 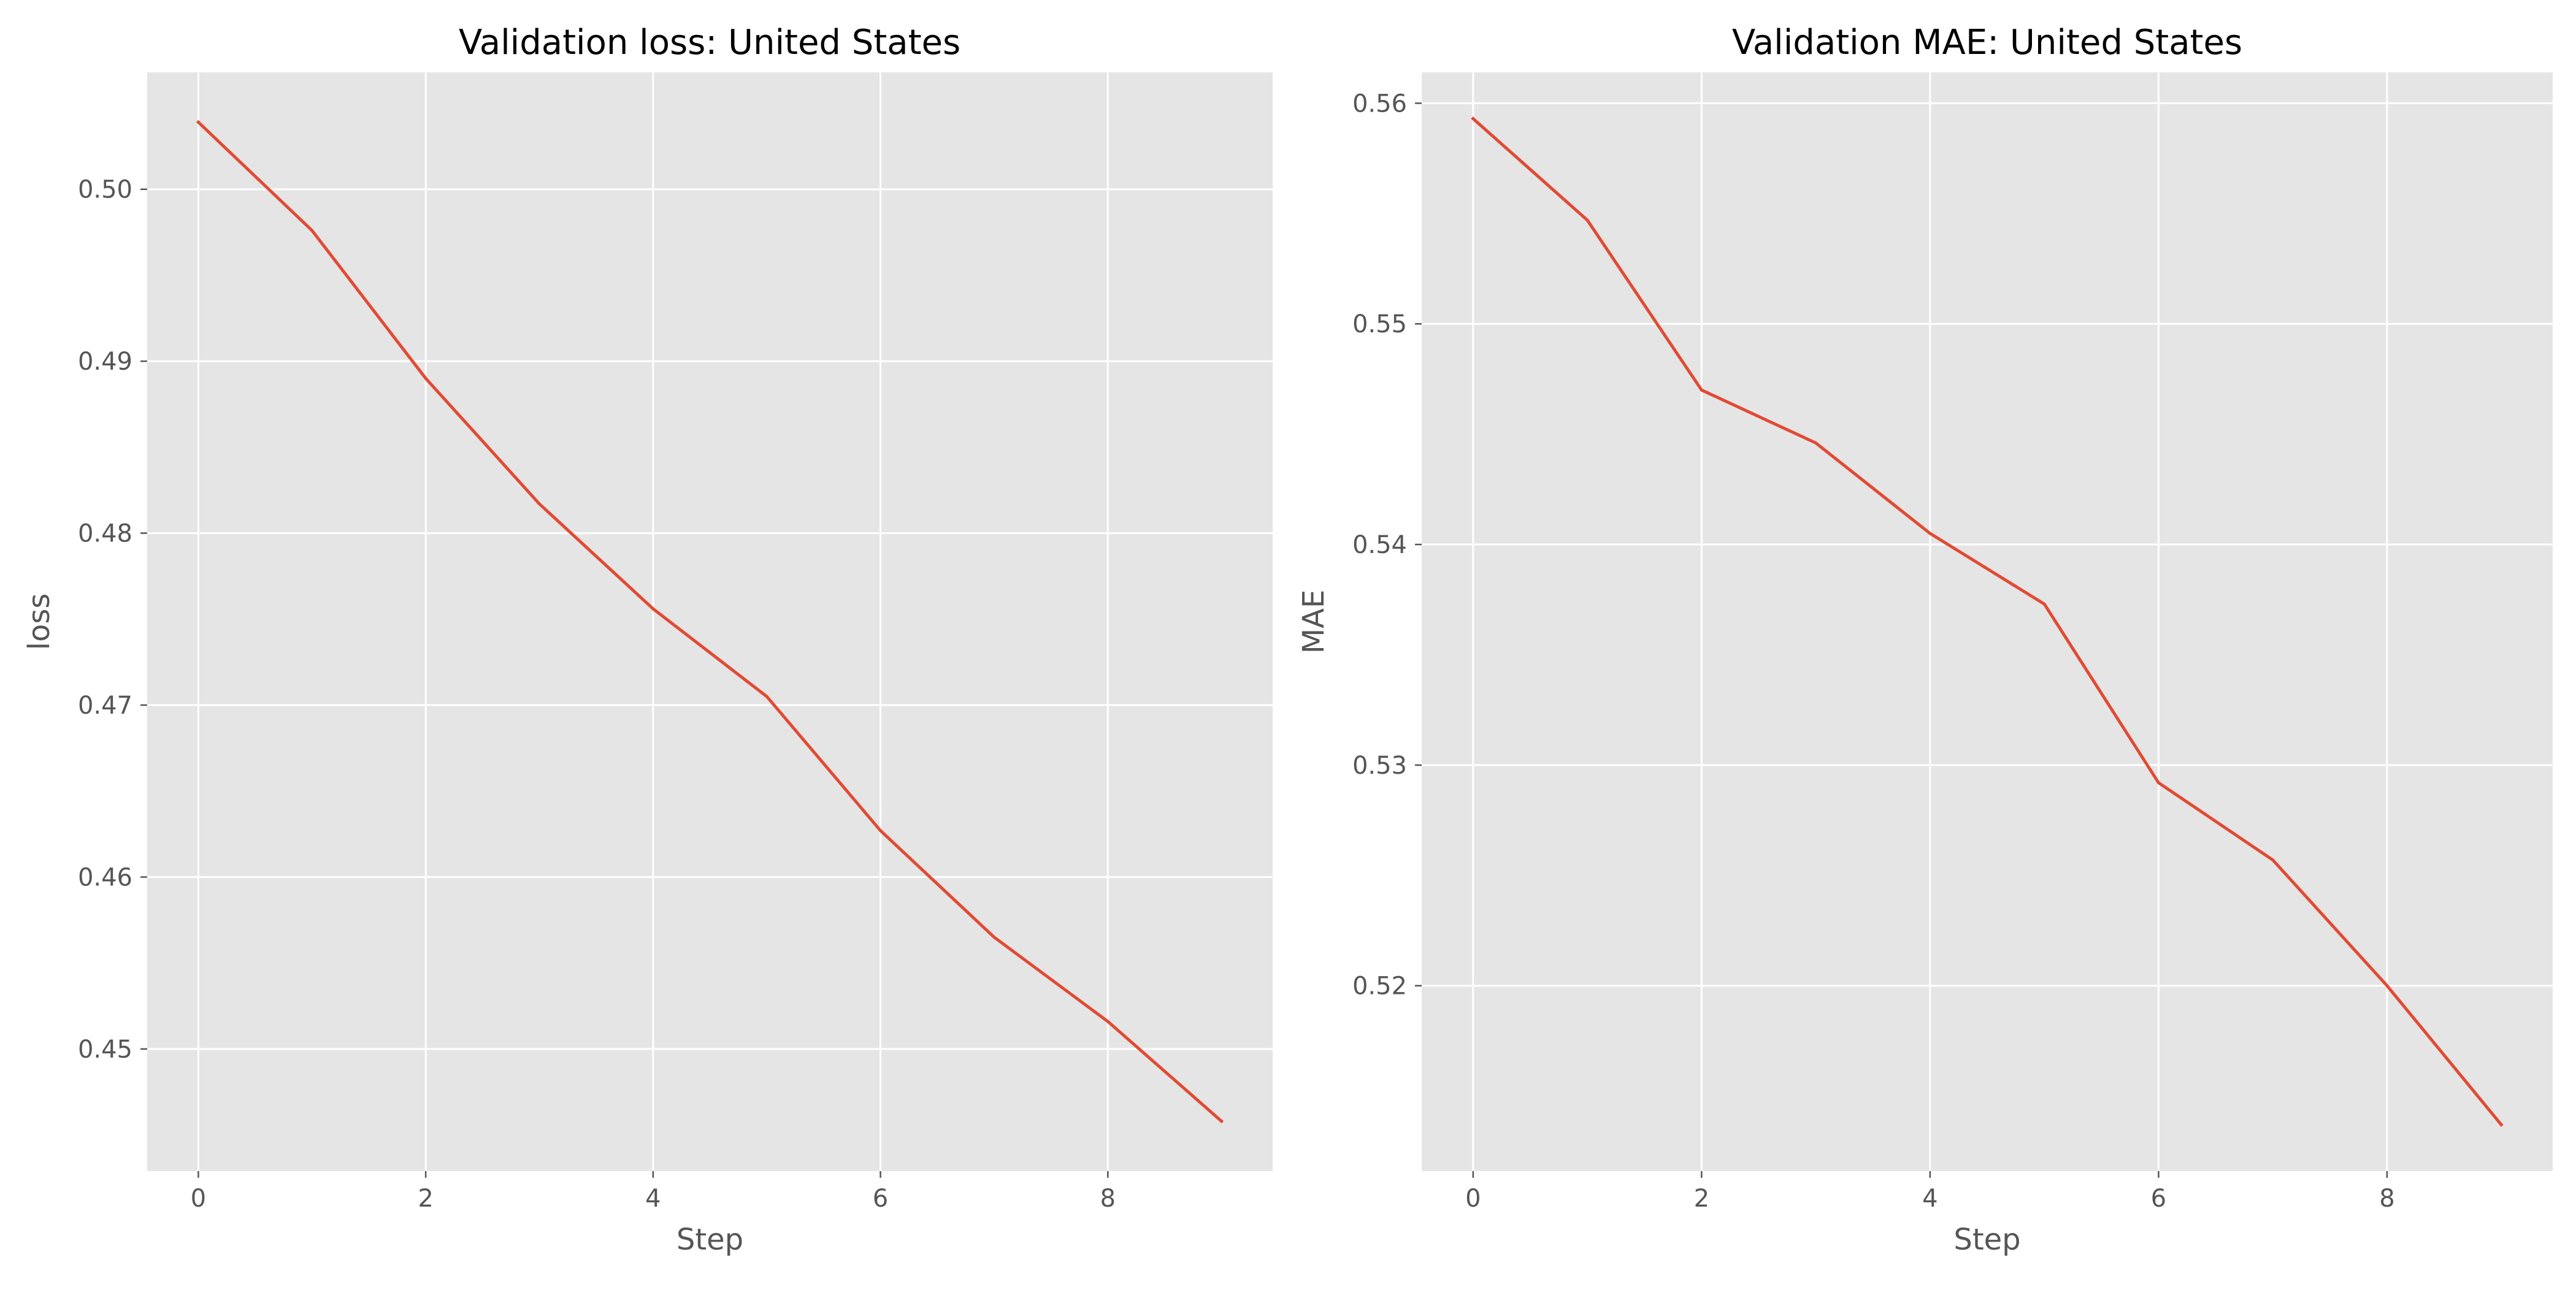 What do you see at coordinates (1314, 622) in the screenshot?
I see `chart-2-y-axis-label: MAE` at bounding box center [1314, 622].